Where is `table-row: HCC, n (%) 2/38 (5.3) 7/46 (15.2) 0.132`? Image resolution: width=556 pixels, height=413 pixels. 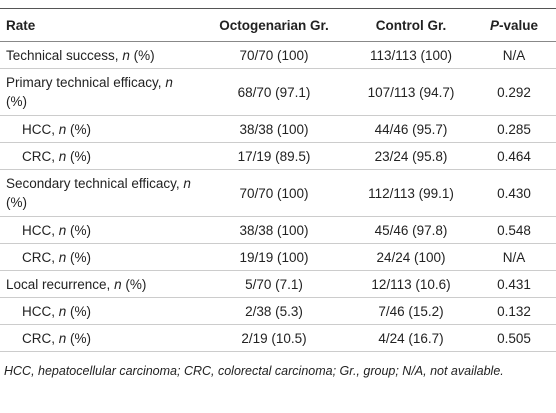
table-row: HCC, n (%) 2/38 (5.3) 7/46 (15.2) 0.132 is located at coordinates (278, 311).